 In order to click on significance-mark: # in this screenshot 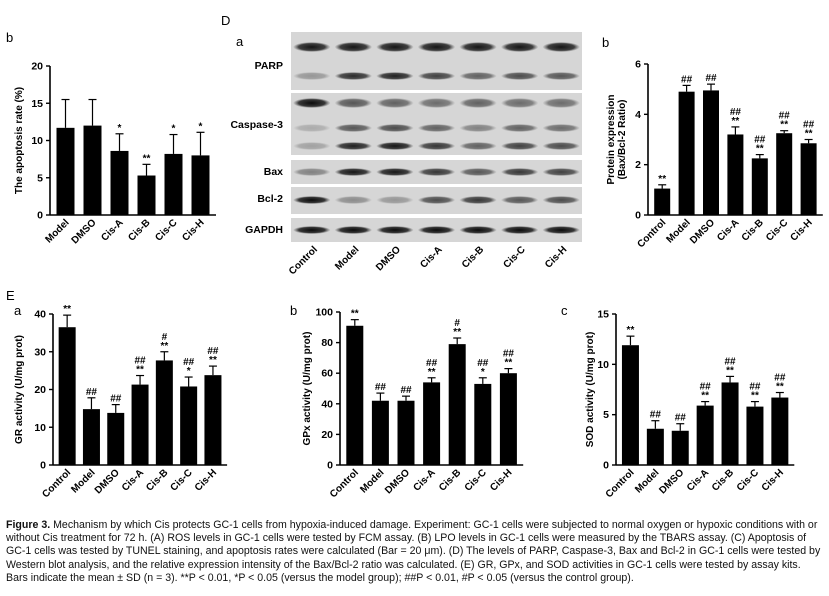, I will do `click(165, 337)`.